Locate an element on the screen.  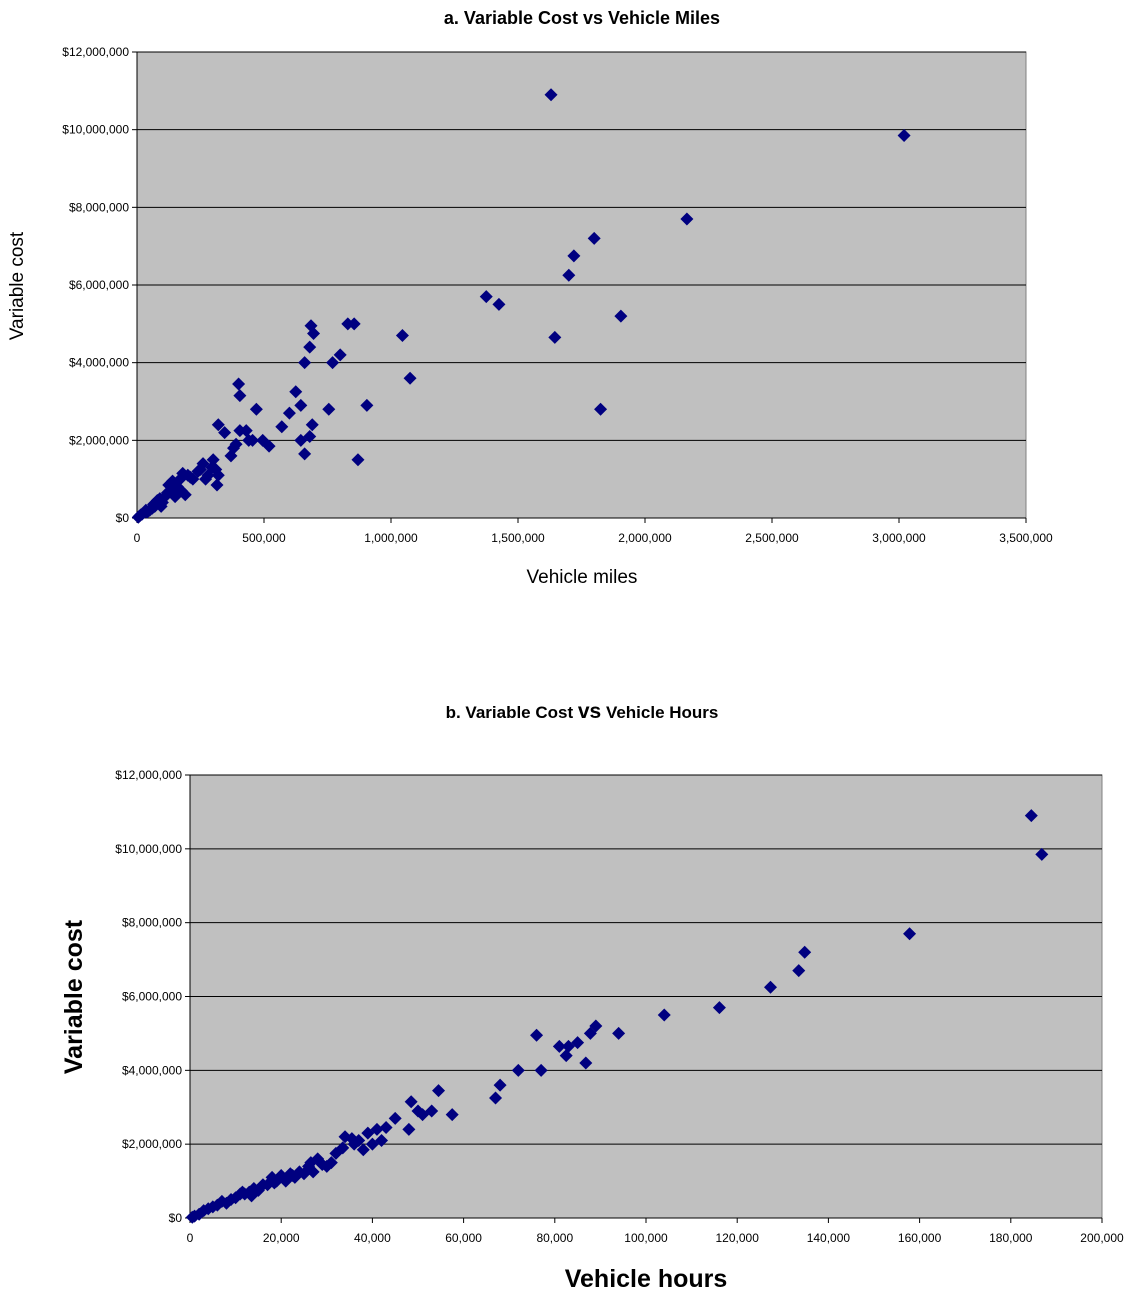
chart-a-y-axis-title: Variable cost is located at coordinates (17, 285).